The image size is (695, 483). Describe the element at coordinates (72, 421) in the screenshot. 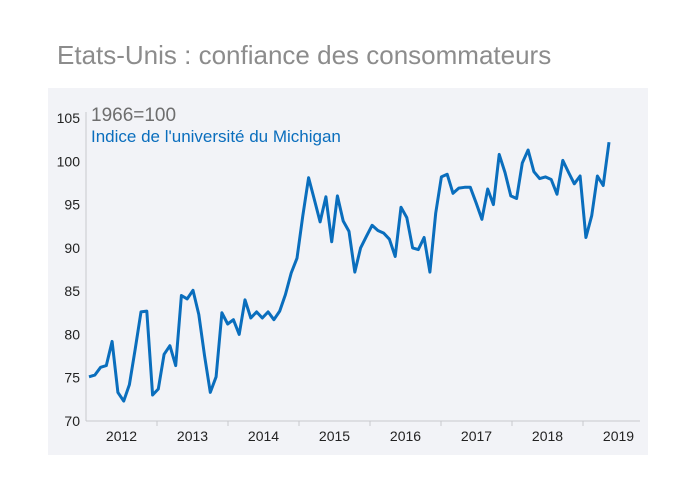

I see `y-tick-label: 70` at that location.